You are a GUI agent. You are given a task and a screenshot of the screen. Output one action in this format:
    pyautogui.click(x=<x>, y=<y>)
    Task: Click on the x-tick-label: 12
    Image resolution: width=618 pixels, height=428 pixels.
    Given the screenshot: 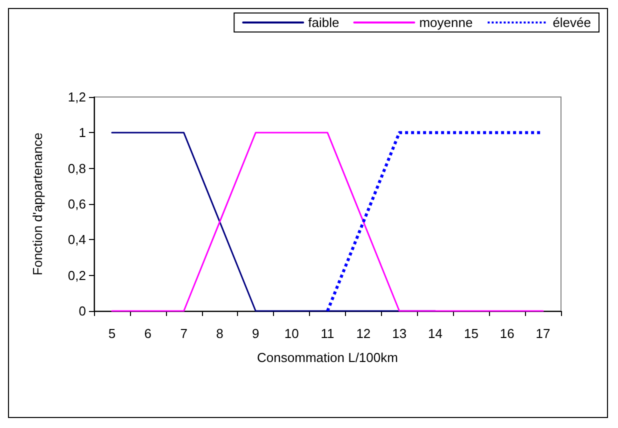 What is the action you would take?
    pyautogui.click(x=363, y=333)
    